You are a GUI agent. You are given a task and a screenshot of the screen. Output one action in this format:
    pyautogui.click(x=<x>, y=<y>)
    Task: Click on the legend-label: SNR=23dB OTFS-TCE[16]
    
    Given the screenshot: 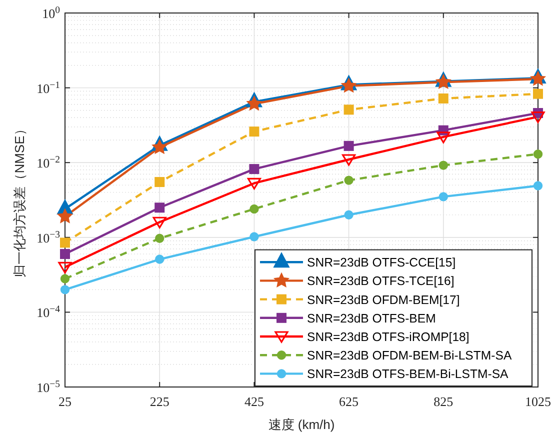 What is the action you would take?
    pyautogui.click(x=380, y=281)
    